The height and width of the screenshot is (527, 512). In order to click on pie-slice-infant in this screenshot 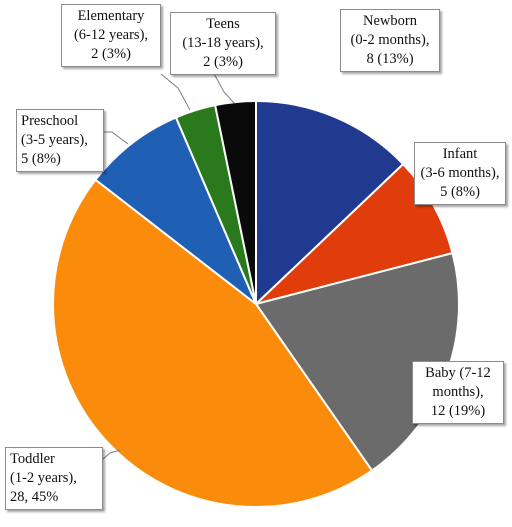, I will do `click(354, 234)`.